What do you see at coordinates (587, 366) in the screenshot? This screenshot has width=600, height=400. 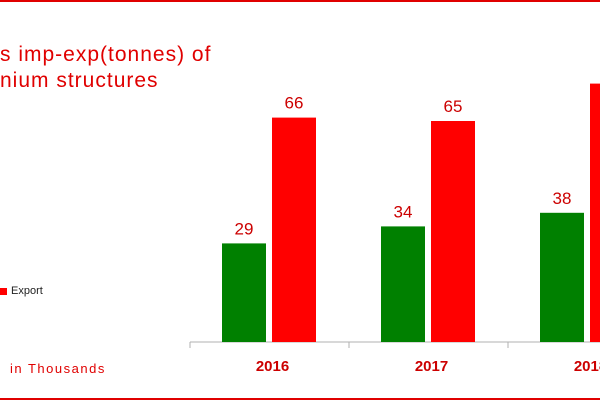 I see `x-tick-label-2018: 2018` at bounding box center [587, 366].